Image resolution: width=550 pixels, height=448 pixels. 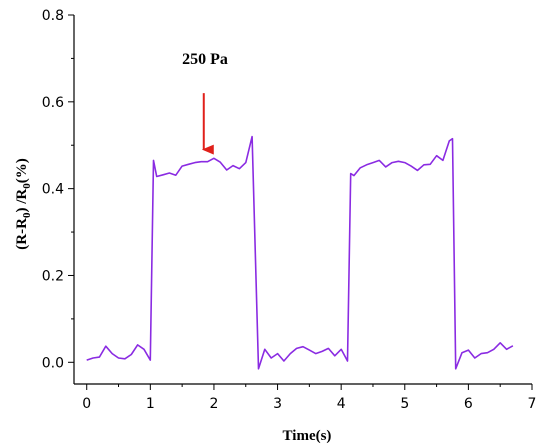 What do you see at coordinates (22, 170) in the screenshot?
I see `y-axis-title-part-3: (%)` at bounding box center [22, 170].